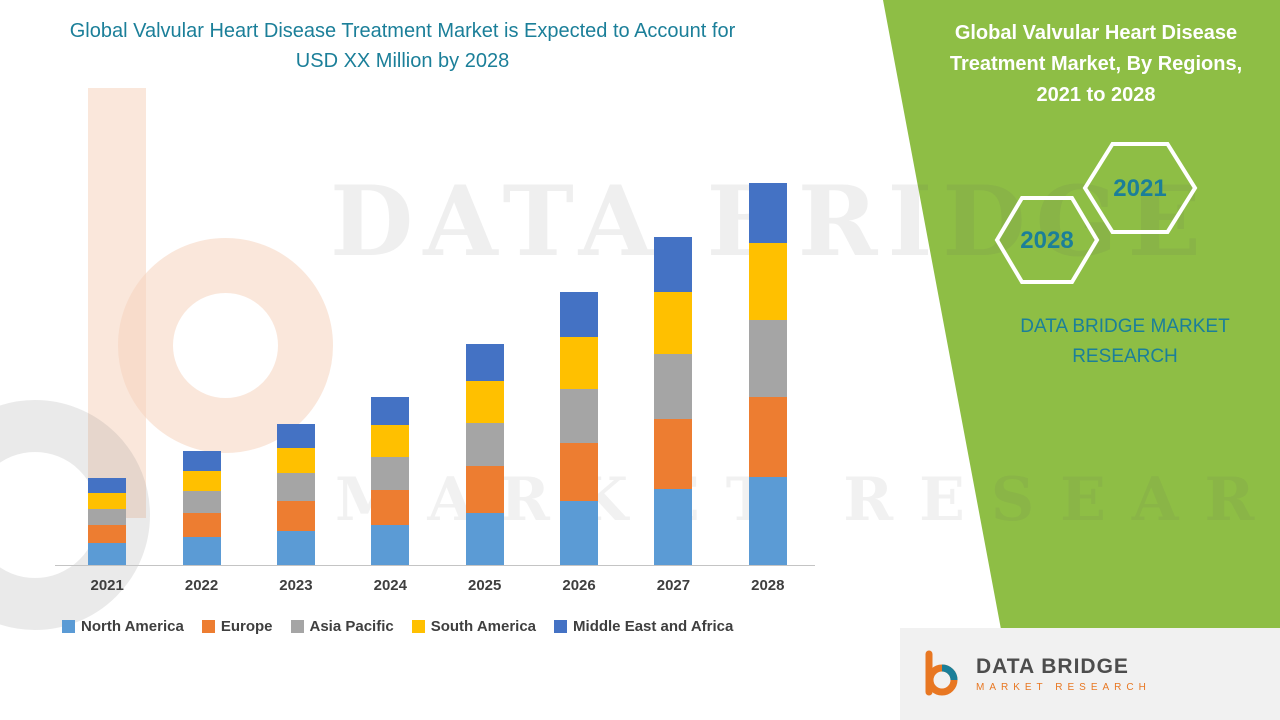 Image resolution: width=1280 pixels, height=720 pixels. I want to click on logo-title: DATA BRIDGE, so click(1052, 666).